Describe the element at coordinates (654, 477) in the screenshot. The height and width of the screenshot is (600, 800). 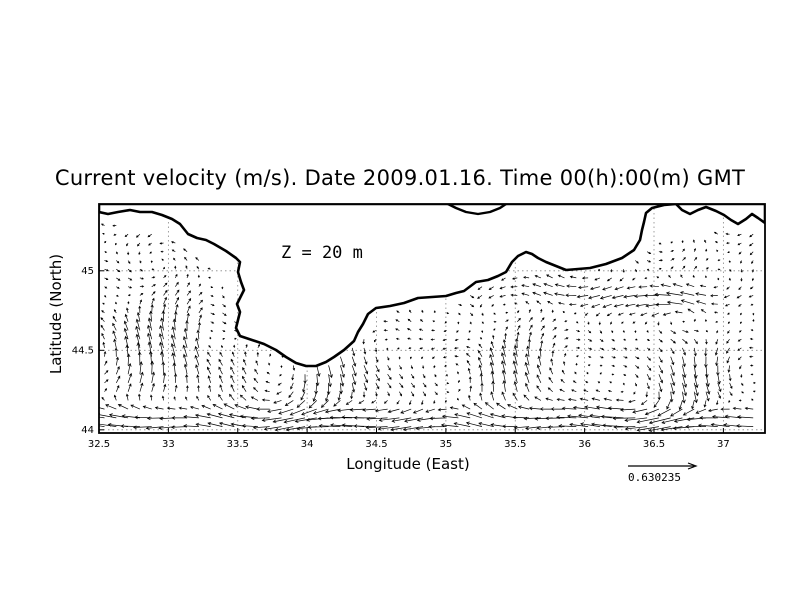
I see `reference-value: 0.630235` at that location.